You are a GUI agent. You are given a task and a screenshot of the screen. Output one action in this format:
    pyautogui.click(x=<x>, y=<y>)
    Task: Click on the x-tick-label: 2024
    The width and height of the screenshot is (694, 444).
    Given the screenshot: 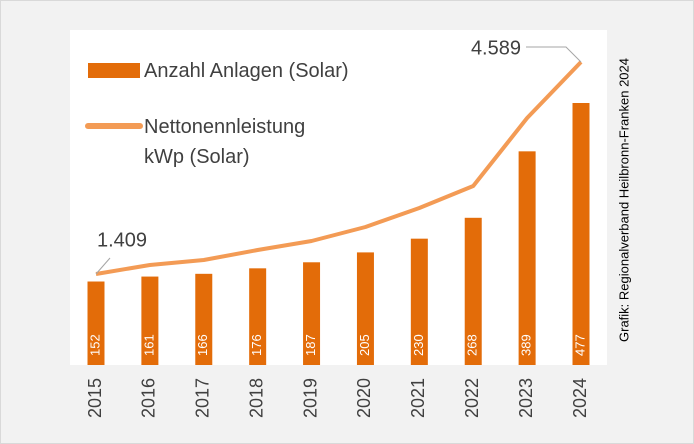 What is the action you would take?
    pyautogui.click(x=580, y=398)
    